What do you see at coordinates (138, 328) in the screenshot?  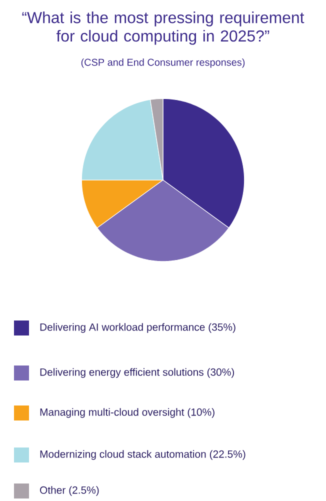 I see `legend-label: Delivering AI workload performance (35%)` at bounding box center [138, 328].